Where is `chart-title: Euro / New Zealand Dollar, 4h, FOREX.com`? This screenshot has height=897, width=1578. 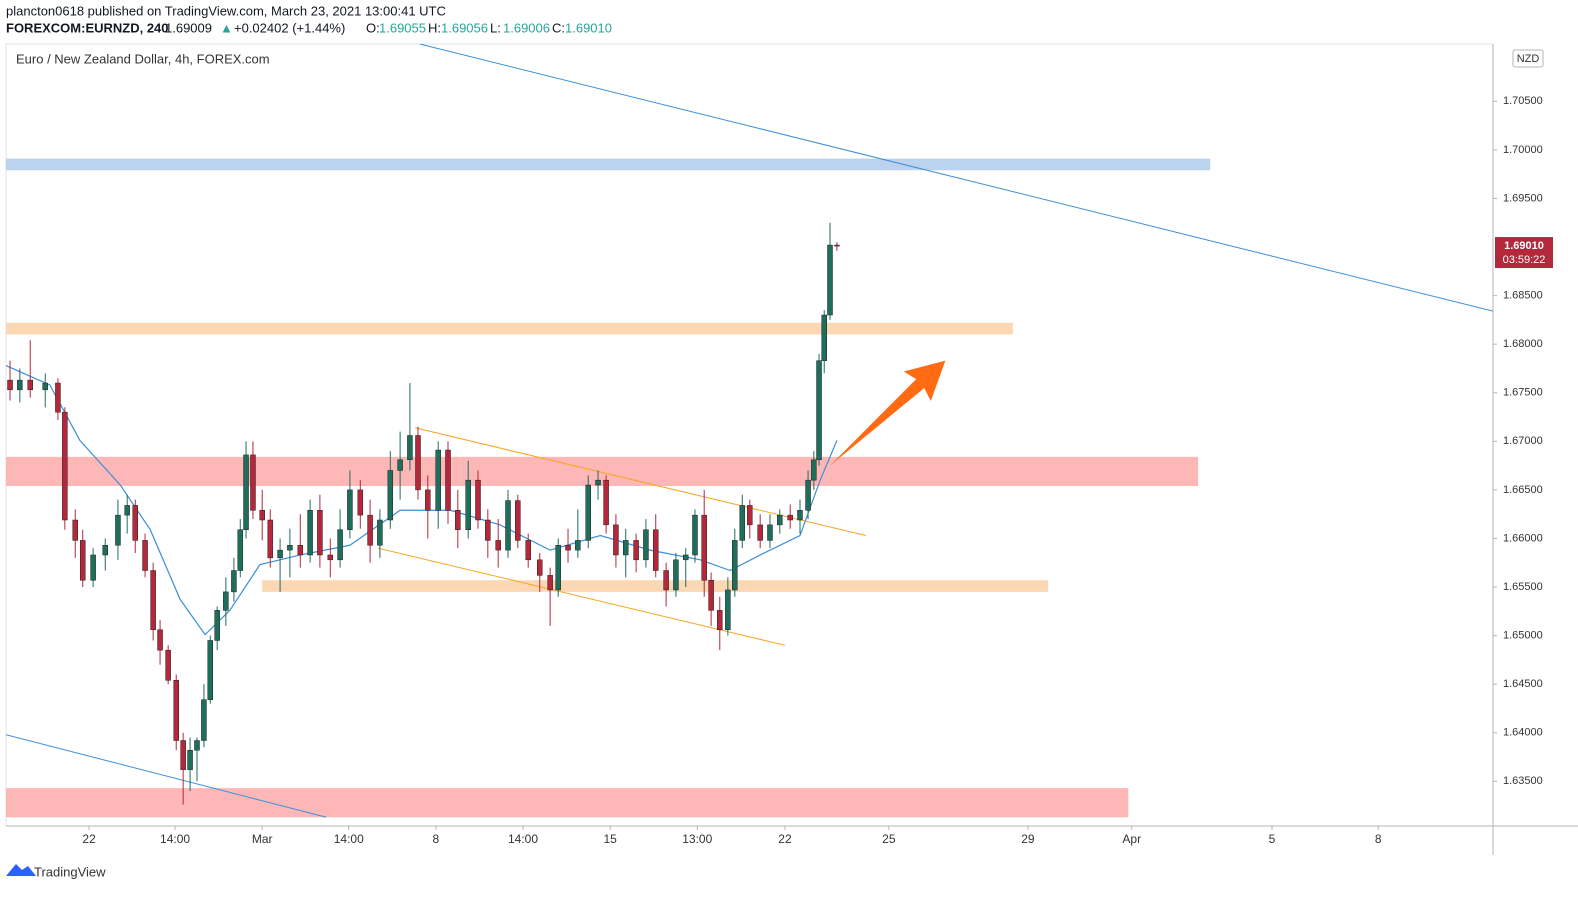
chart-title: Euro / New Zealand Dollar, 4h, FOREX.com is located at coordinates (143, 58).